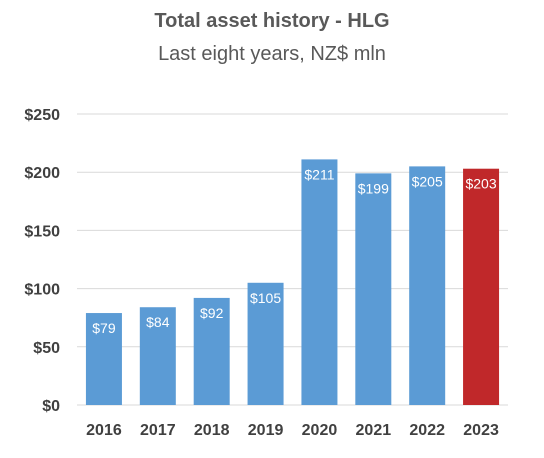 Image resolution: width=544 pixels, height=458 pixels. What do you see at coordinates (480, 184) in the screenshot?
I see `data-label: $203` at bounding box center [480, 184].